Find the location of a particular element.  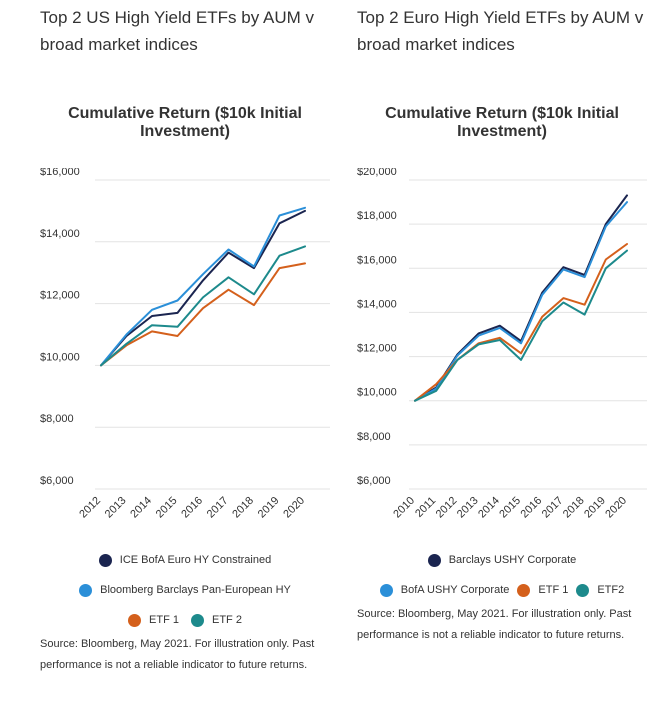

legend-item-bofa-ushy: BofA USHY Corporate is located at coordinates (444, 590).